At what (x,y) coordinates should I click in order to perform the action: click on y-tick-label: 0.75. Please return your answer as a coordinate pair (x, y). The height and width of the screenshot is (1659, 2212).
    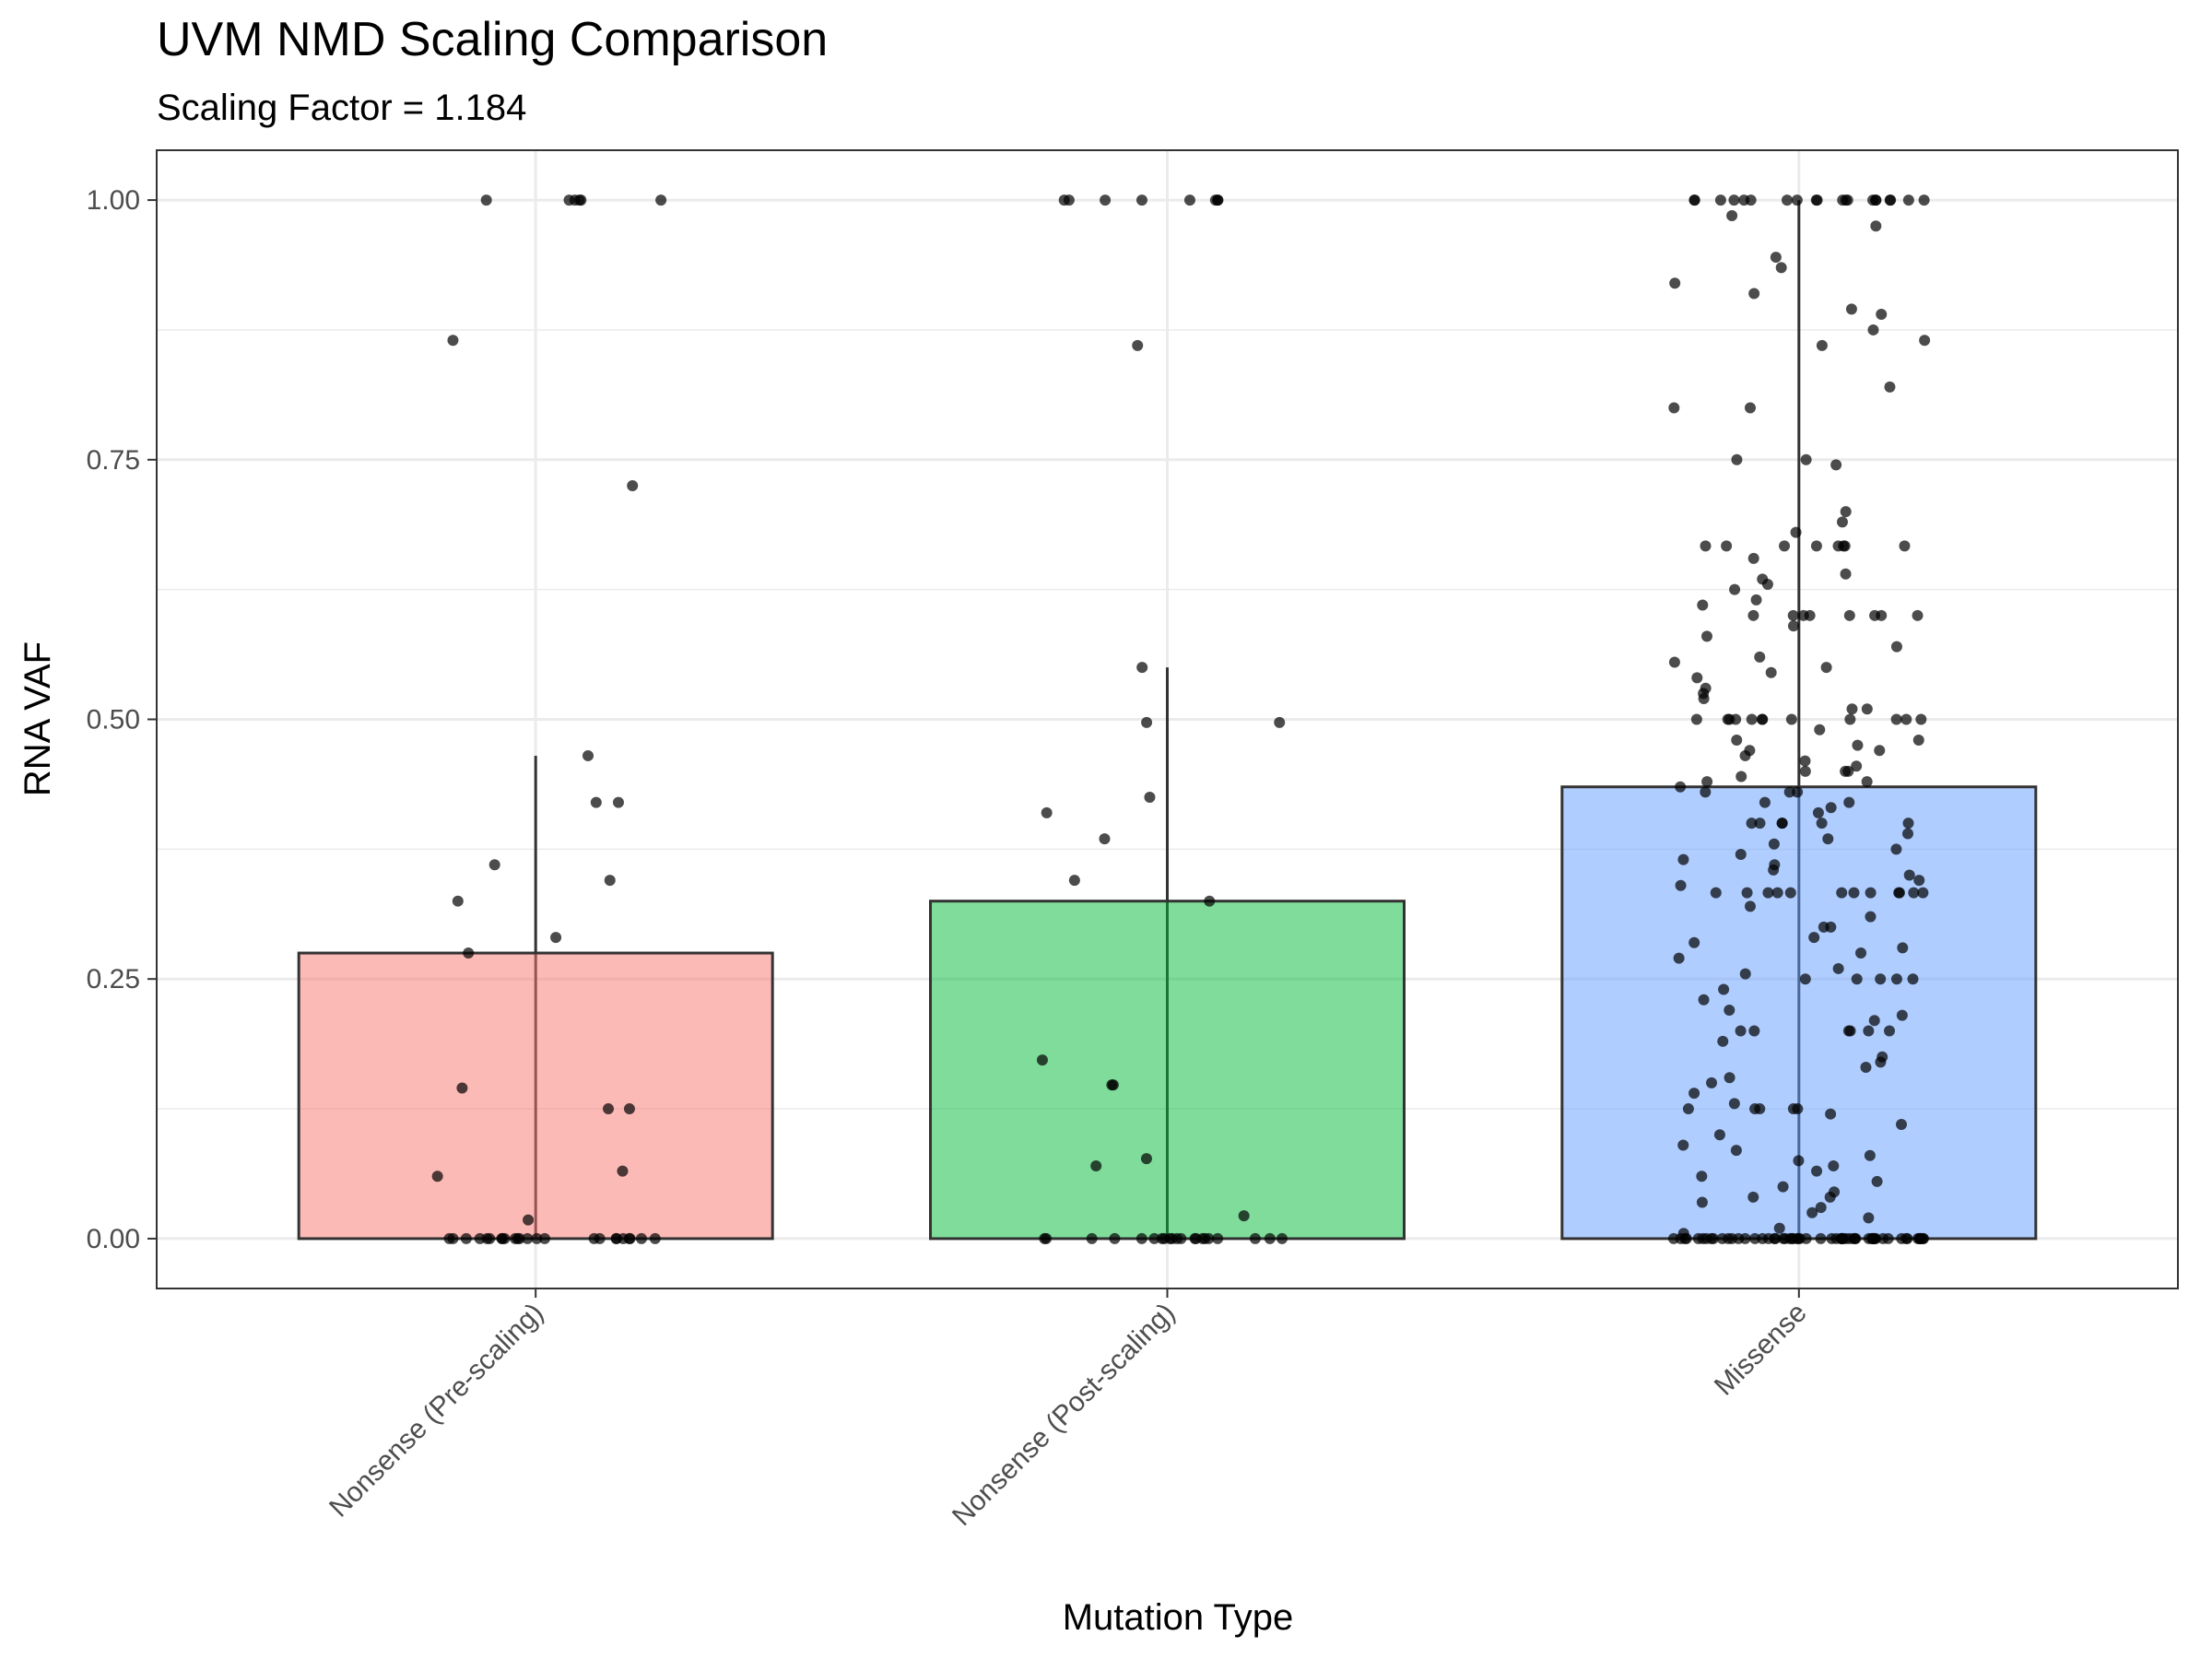
    Looking at the image, I should click on (113, 460).